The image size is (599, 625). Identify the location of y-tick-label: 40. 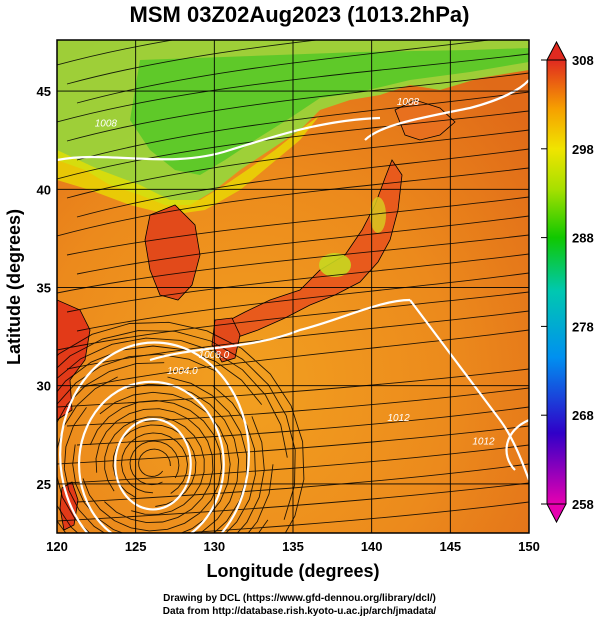
(44, 189).